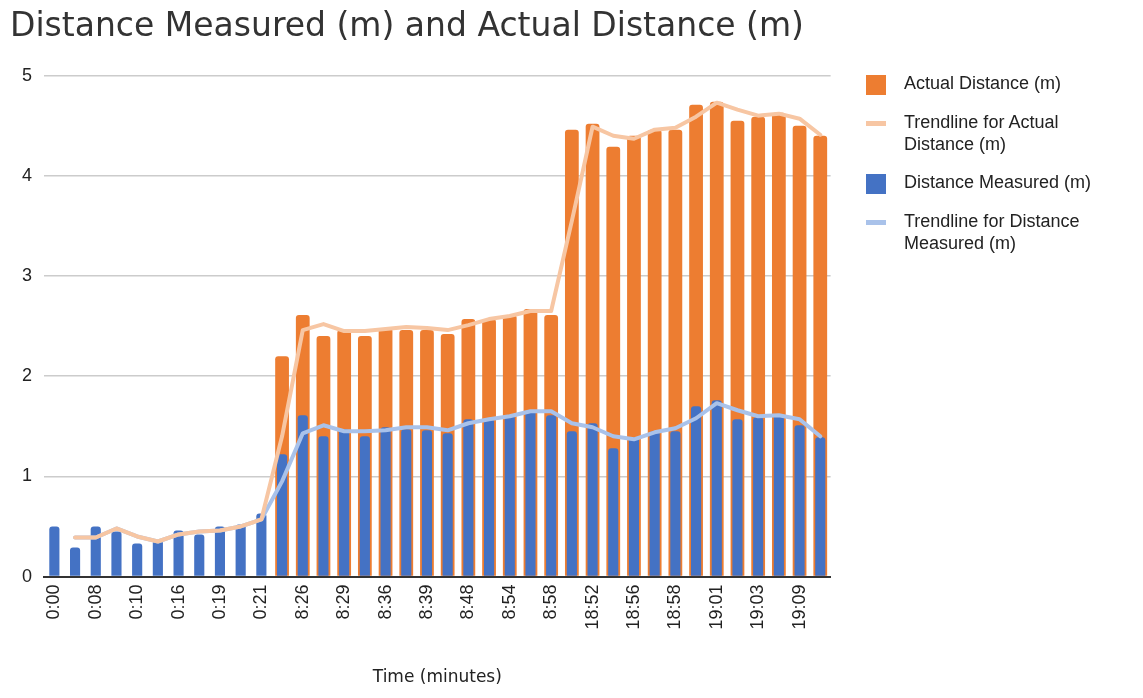 Image resolution: width=1143 pixels, height=698 pixels. What do you see at coordinates (27, 575) in the screenshot?
I see `y-tick-label: 0` at bounding box center [27, 575].